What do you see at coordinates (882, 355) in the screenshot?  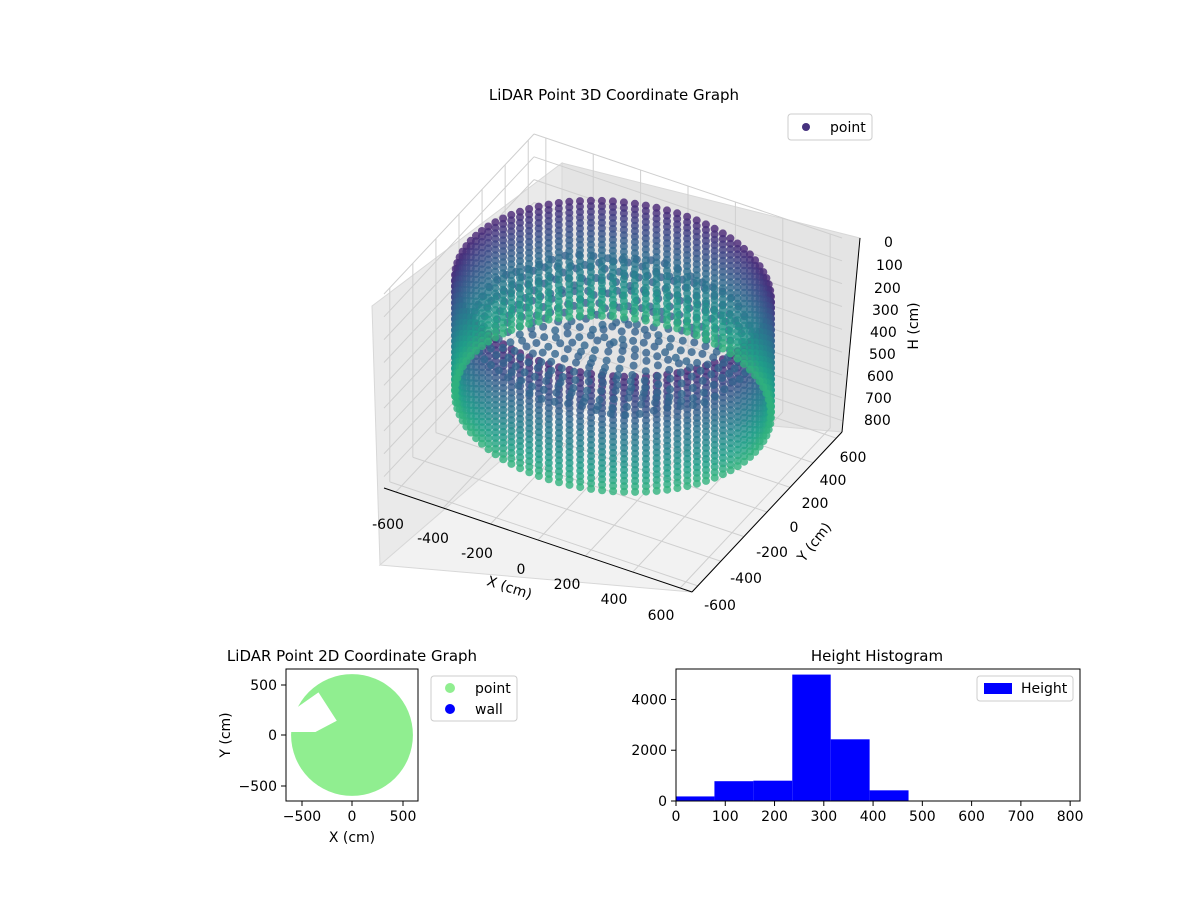 I see `z-tick-label: 500` at bounding box center [882, 355].